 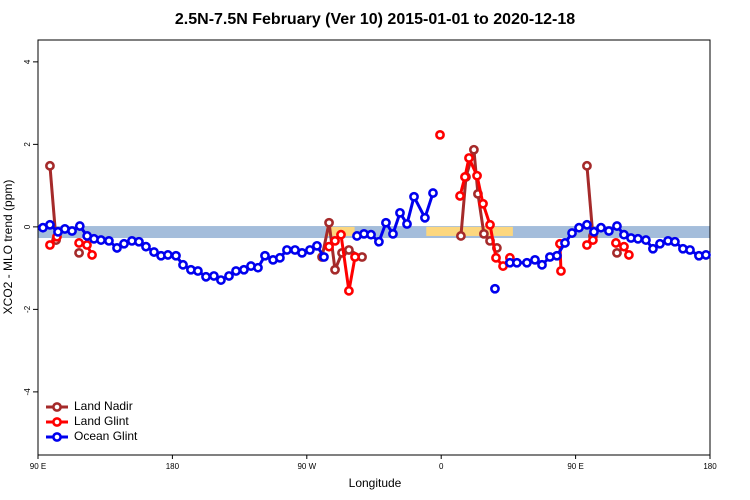 I want to click on x-axis-label: Longitude, so click(x=375, y=483).